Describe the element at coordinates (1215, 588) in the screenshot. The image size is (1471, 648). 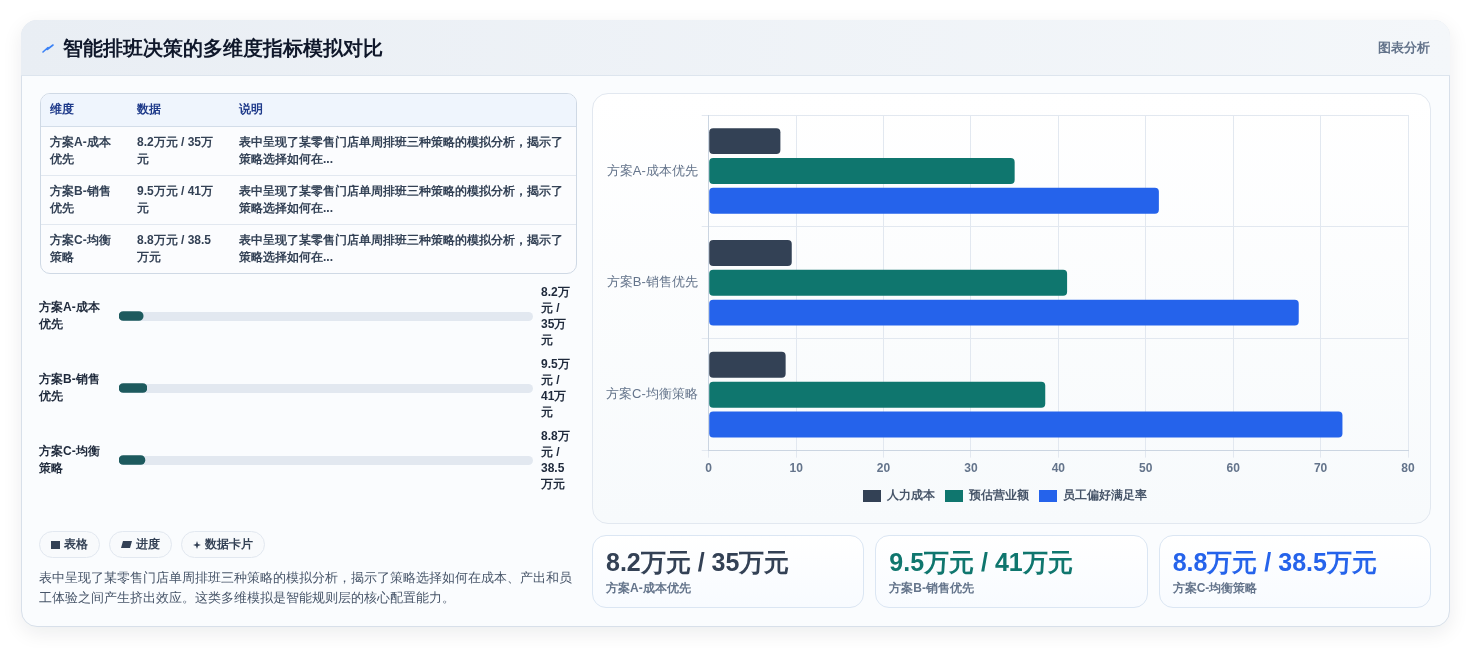
I see `category-label: 方案C-均衡策略` at that location.